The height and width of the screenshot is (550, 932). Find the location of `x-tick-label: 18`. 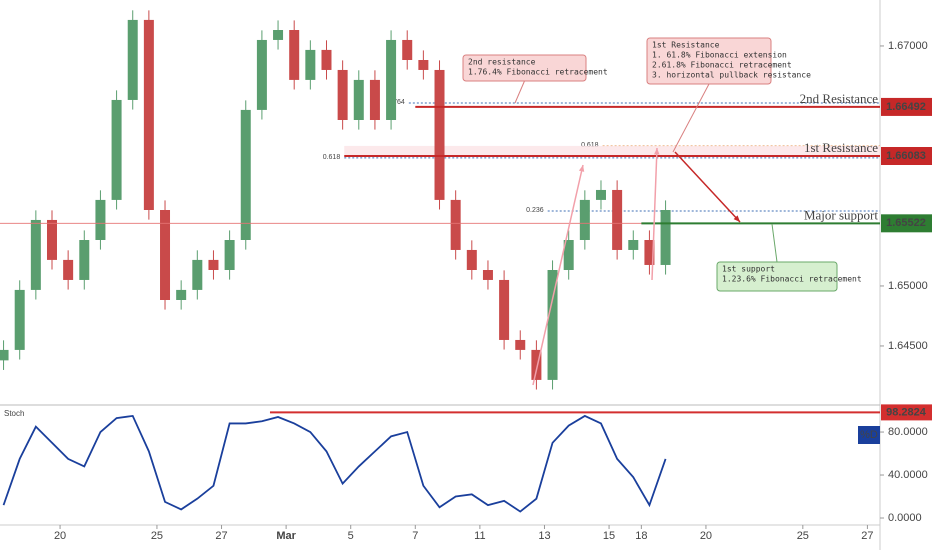

x-tick-label: 18 is located at coordinates (641, 536).